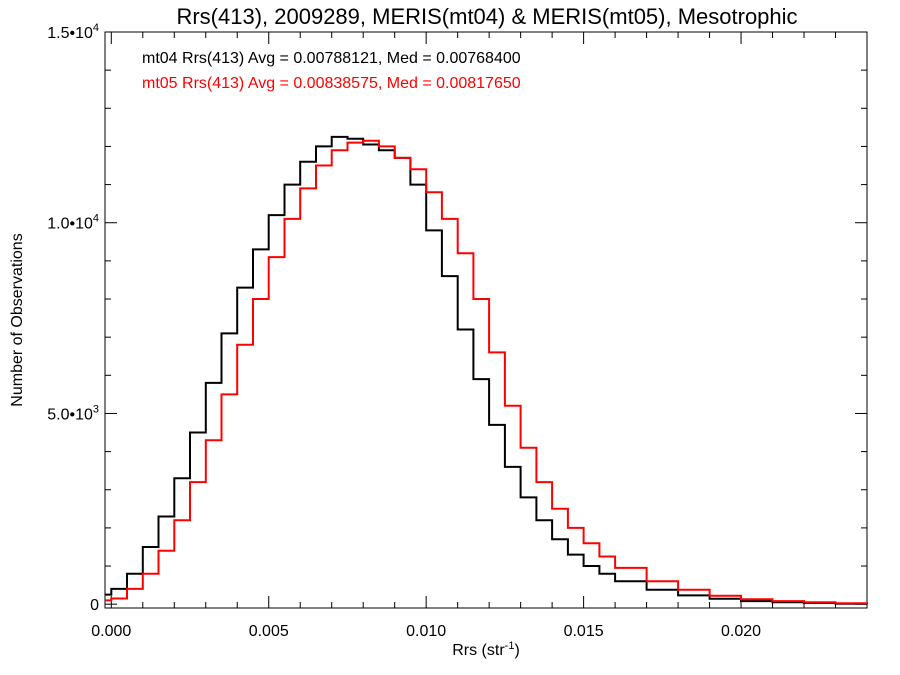 The image size is (900, 675). I want to click on x-axis-label: Rrs (str-1), so click(486, 649).